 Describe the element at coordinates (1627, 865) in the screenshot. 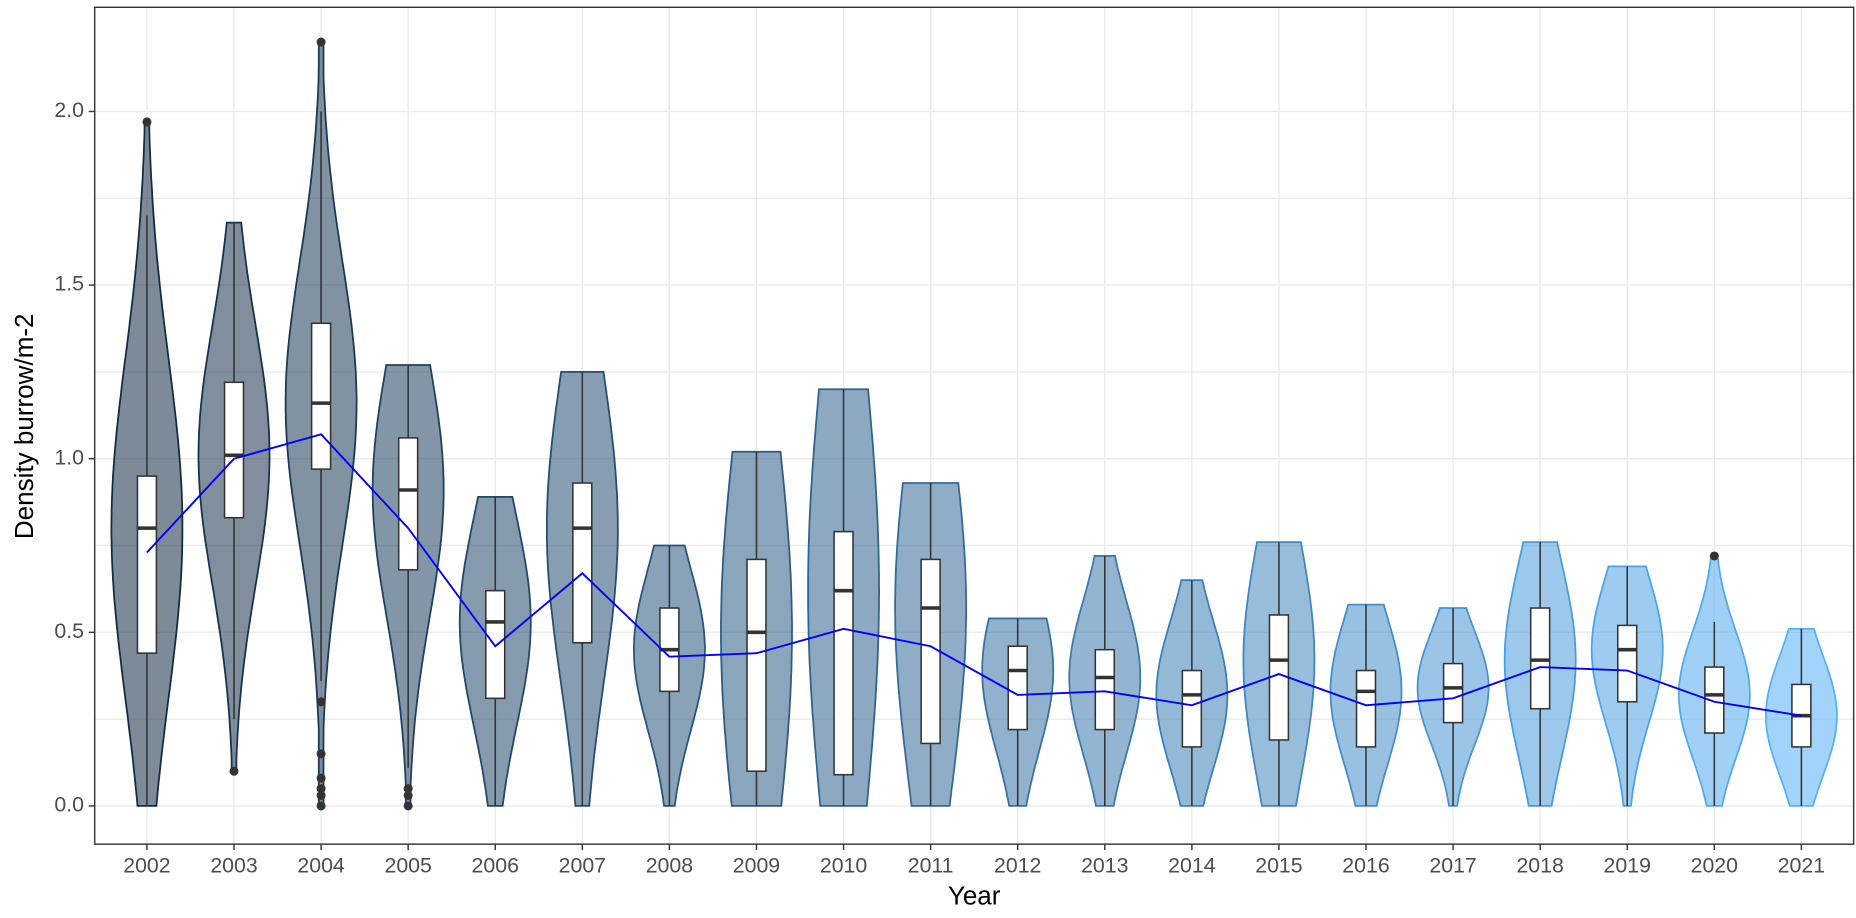

I see `x-tick-label: 2019` at that location.